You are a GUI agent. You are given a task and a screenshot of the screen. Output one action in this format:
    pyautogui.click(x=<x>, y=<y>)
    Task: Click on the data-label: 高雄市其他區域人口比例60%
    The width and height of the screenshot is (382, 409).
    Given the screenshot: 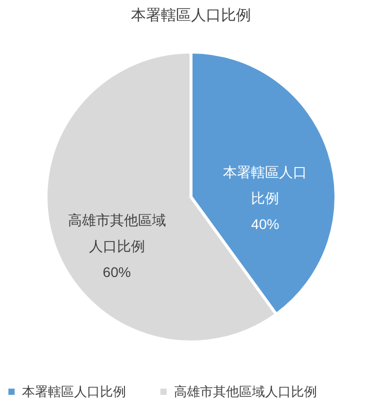 What is the action you would take?
    pyautogui.click(x=117, y=246)
    